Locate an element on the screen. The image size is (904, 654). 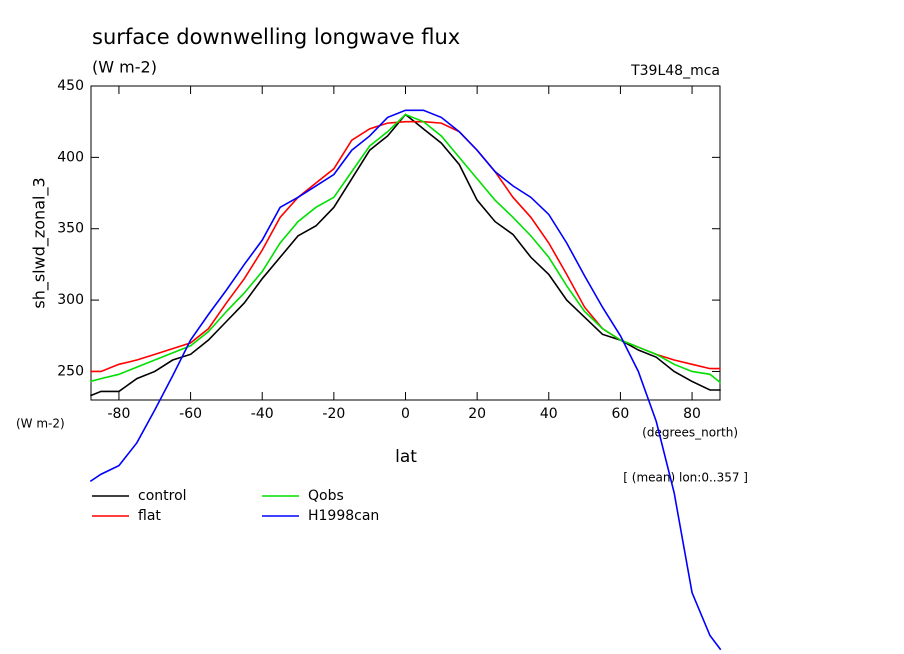
x-tick-label: -20 is located at coordinates (333, 414).